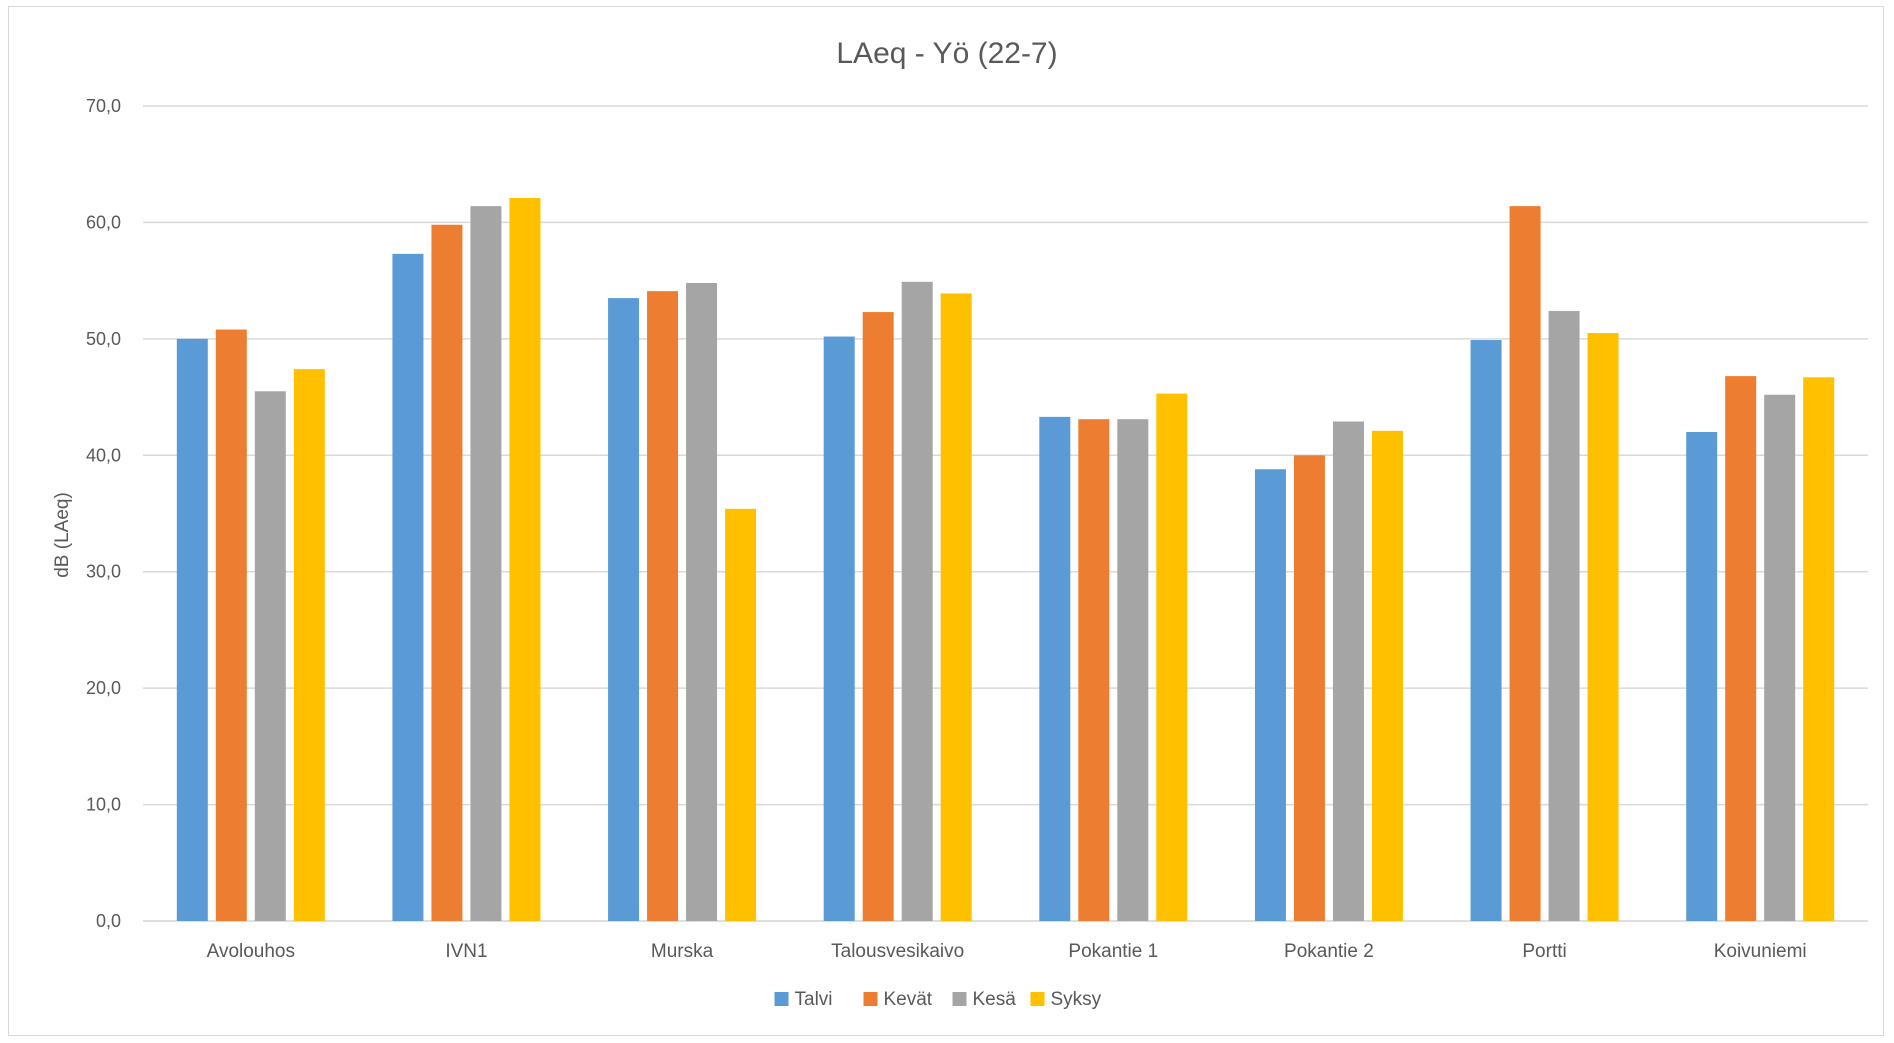 This screenshot has width=1894, height=1043. I want to click on category-label: Pokantie 1, so click(1113, 951).